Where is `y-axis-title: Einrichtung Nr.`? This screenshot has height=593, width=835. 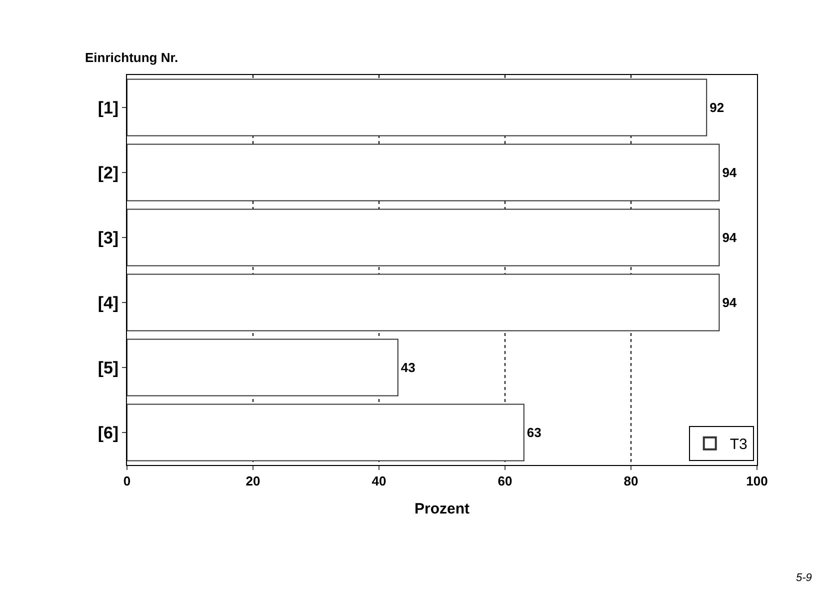
y-axis-title: Einrichtung Nr. is located at coordinates (131, 57).